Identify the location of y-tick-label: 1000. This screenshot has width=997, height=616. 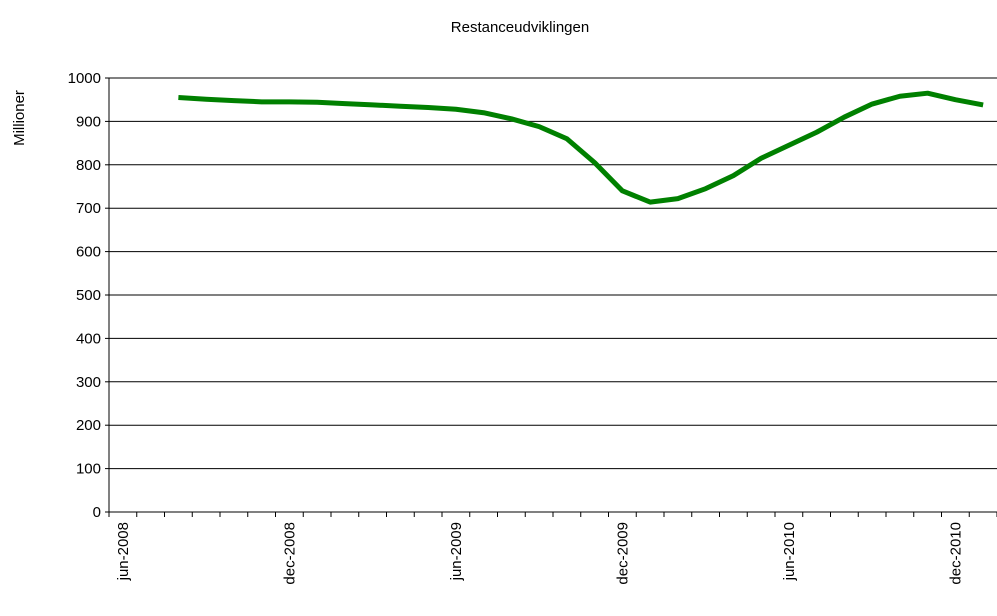
(84, 78).